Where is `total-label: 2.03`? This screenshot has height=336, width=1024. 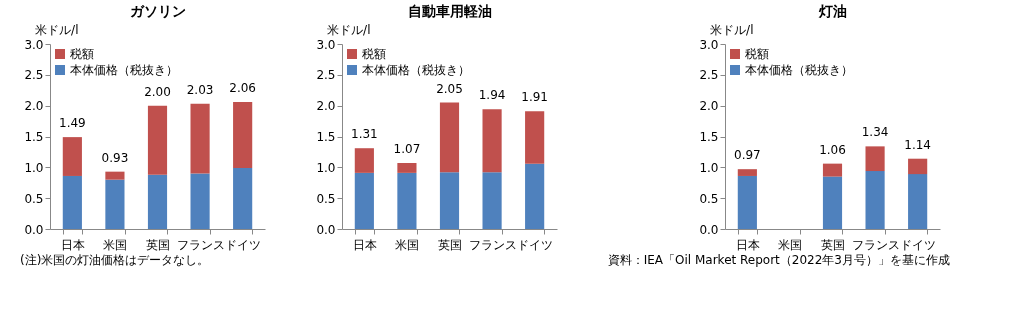
total-label: 2.03 is located at coordinates (200, 89).